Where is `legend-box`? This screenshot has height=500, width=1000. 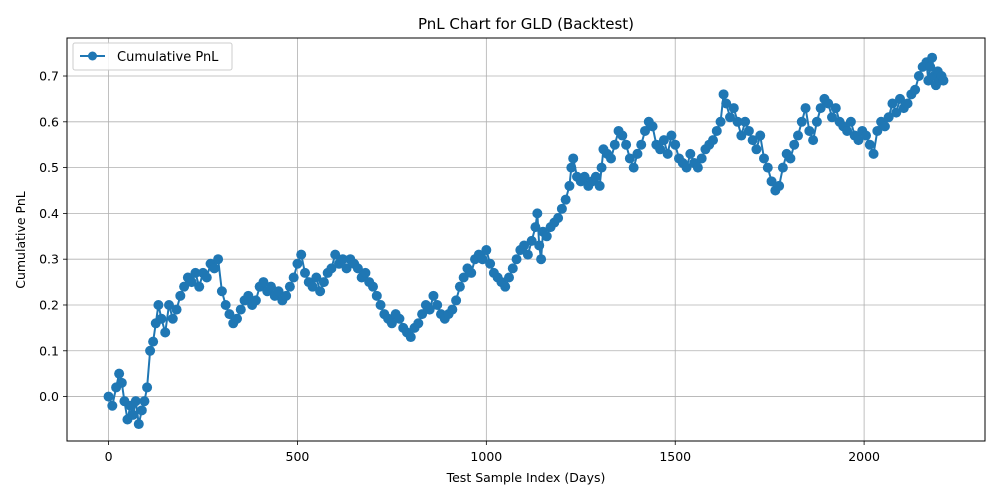
legend-box is located at coordinates (152, 56).